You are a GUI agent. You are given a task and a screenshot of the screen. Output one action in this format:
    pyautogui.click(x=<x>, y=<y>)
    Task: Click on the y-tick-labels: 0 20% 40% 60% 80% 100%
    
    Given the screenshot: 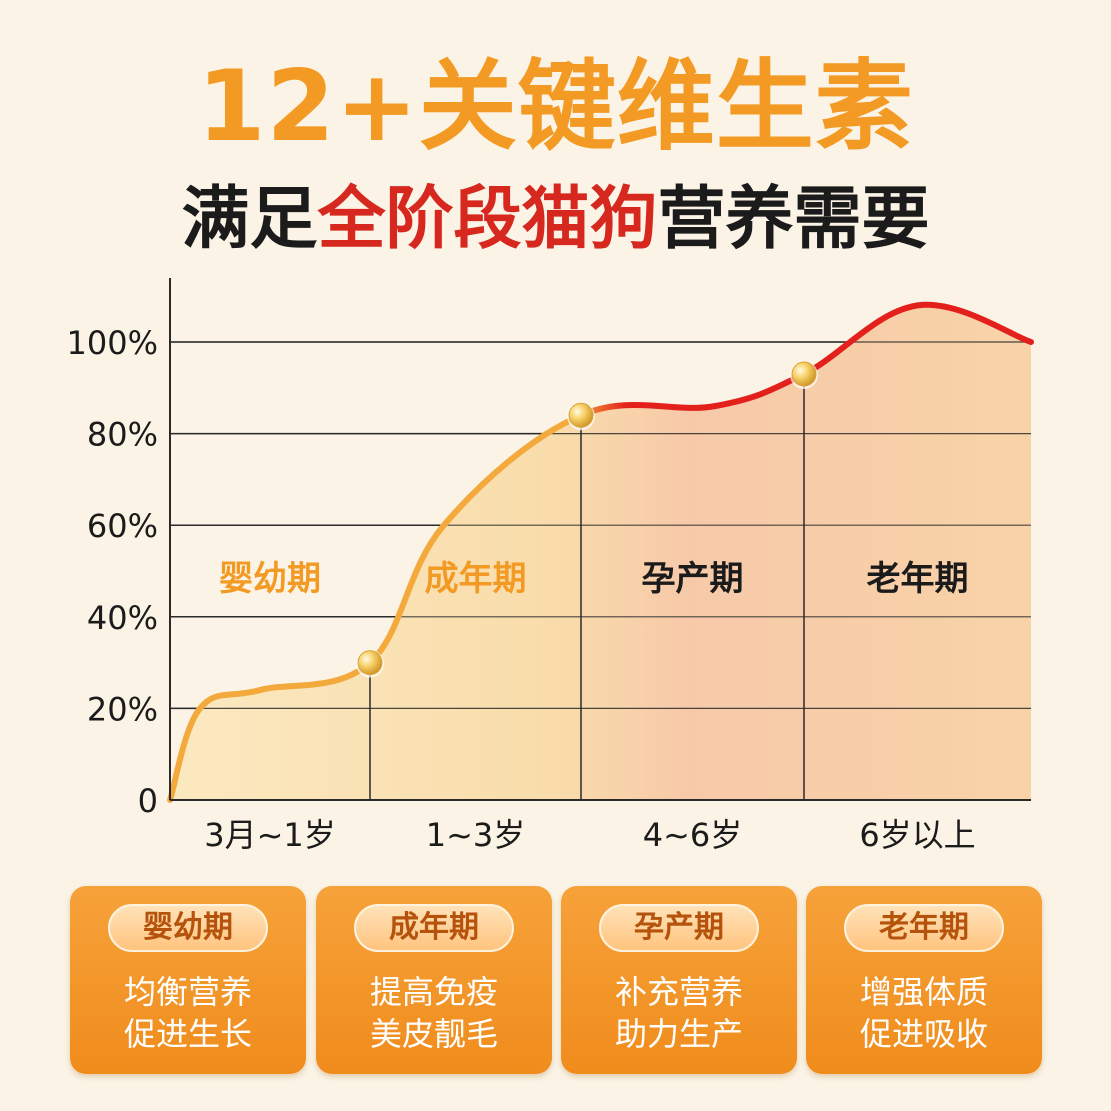 What is the action you would take?
    pyautogui.click(x=112, y=572)
    